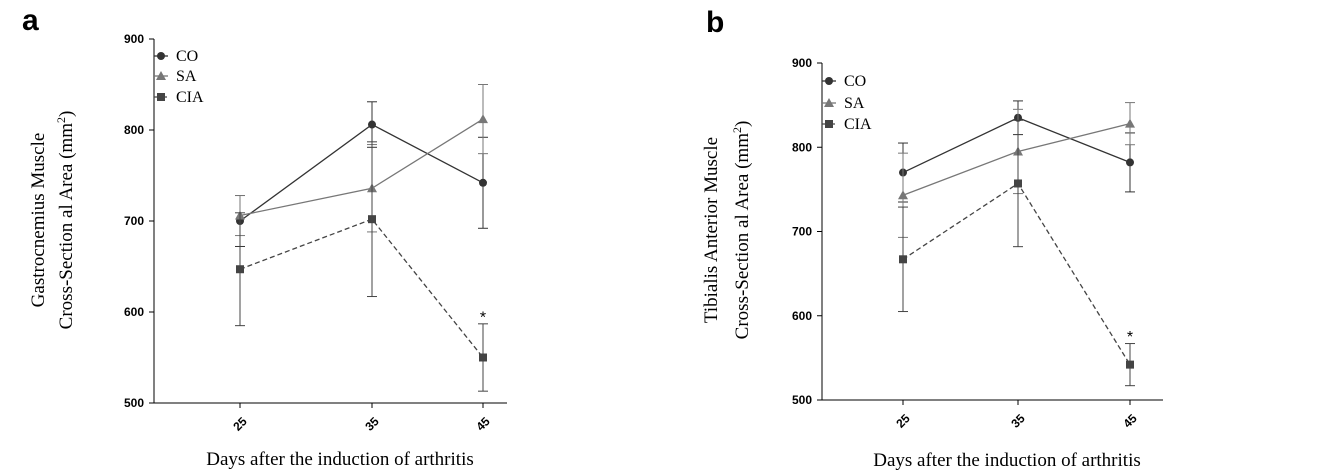  Describe the element at coordinates (30, 20) in the screenshot. I see `panel-letter: a` at that location.